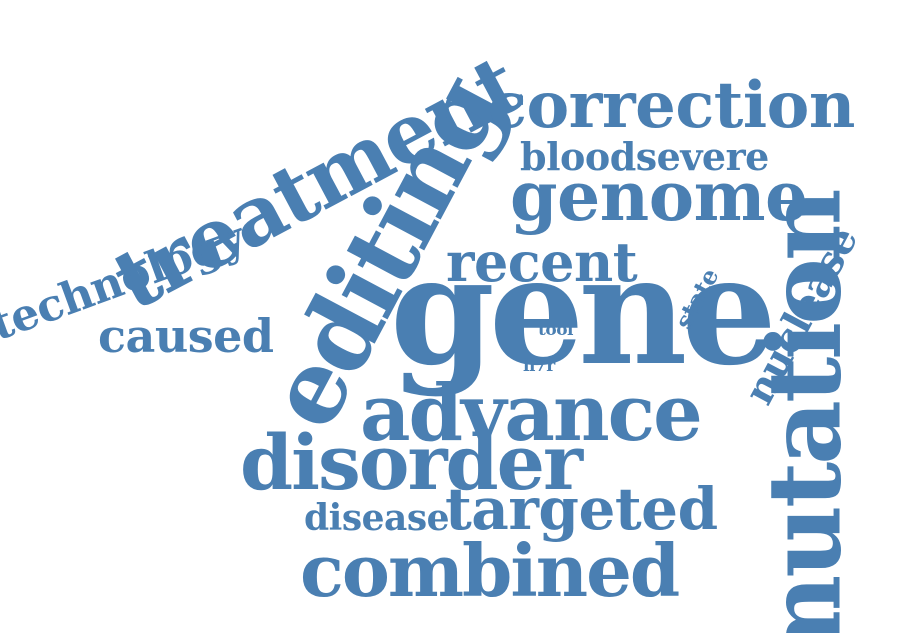 The width and height of the screenshot is (900, 633). I want to click on word-bloodsevere: bloodsevere, so click(644, 156).